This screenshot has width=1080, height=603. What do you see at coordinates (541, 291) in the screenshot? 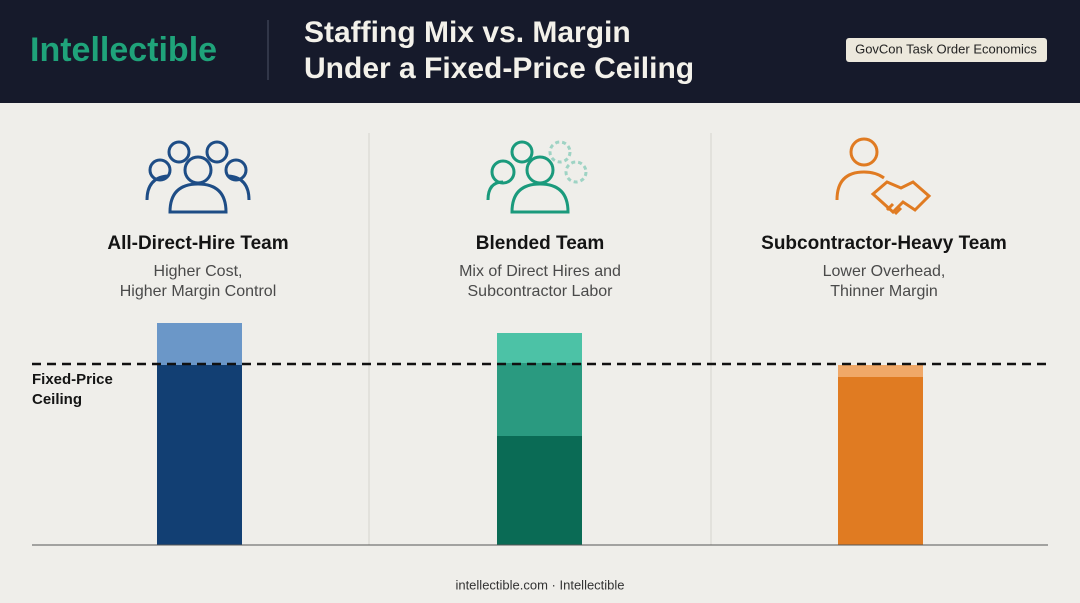
I see `column-description: Subcontractor Labor` at bounding box center [541, 291].